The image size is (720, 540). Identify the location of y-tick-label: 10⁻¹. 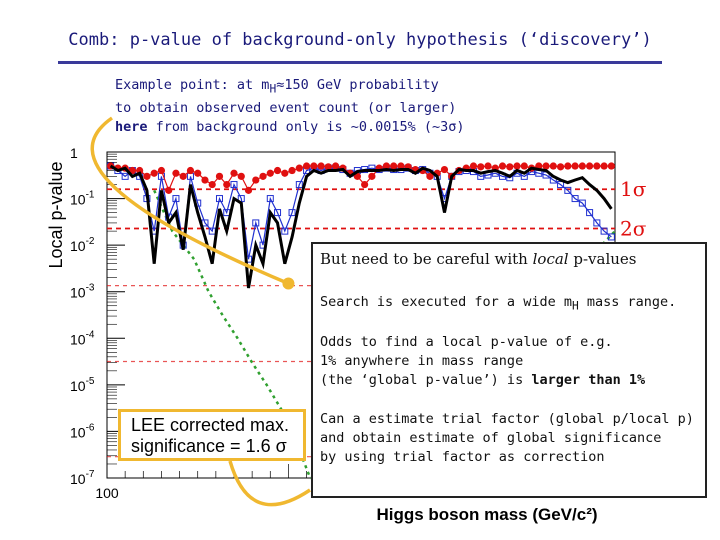
(82, 199).